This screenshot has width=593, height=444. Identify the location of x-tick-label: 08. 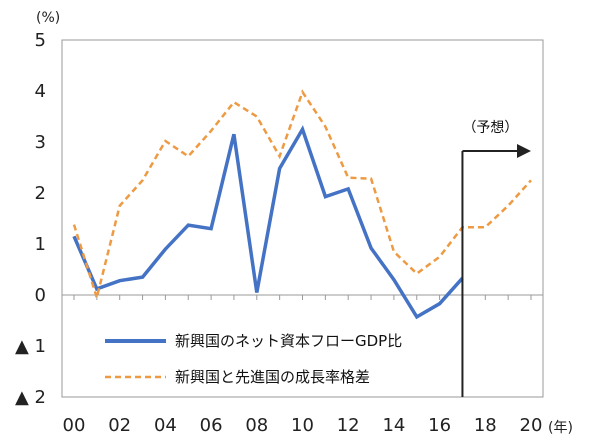
(256, 425).